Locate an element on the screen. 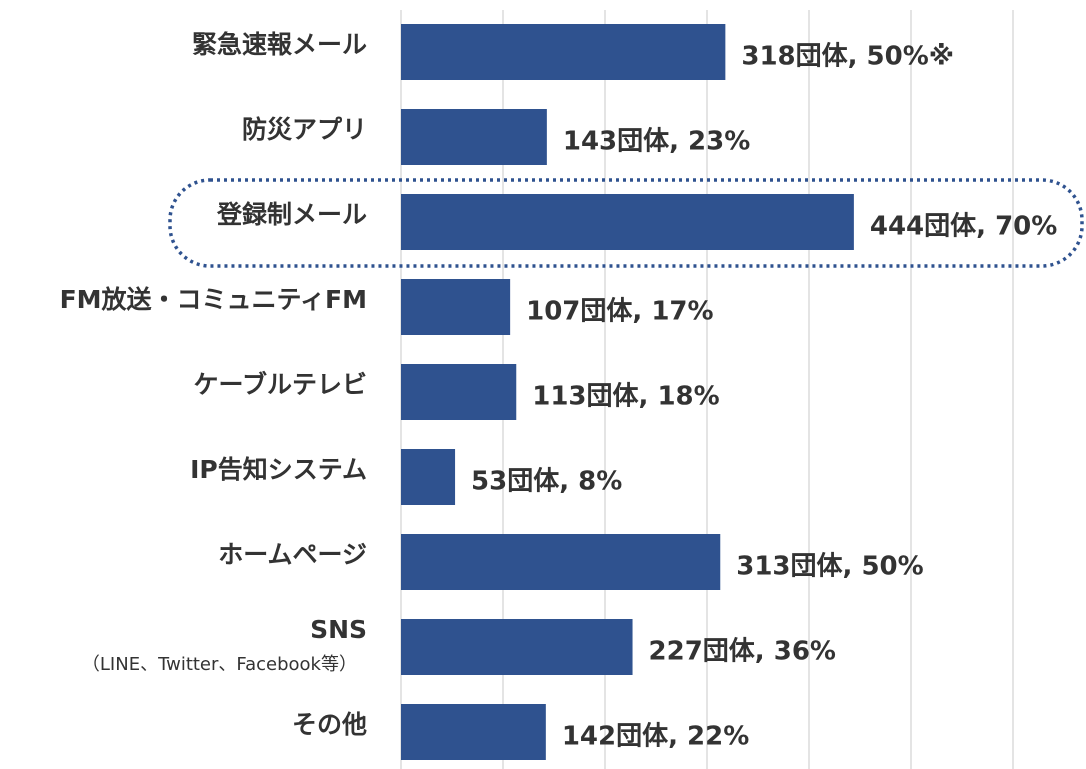  category-label: IP告知システム is located at coordinates (278, 469).